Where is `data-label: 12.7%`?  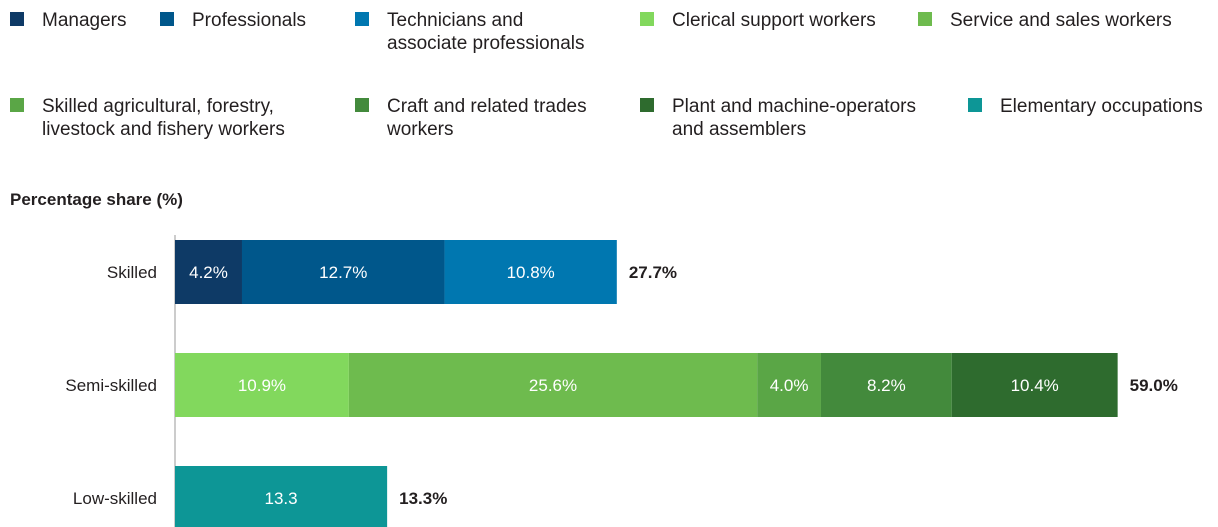
data-label: 12.7% is located at coordinates (343, 272).